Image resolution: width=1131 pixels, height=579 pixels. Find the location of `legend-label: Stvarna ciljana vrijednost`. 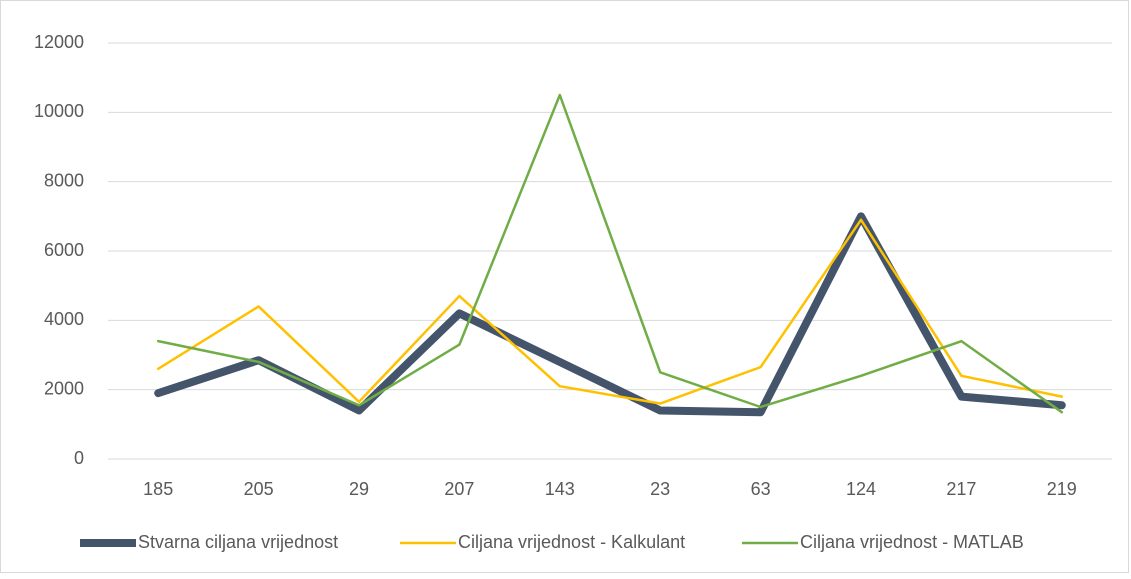

legend-label: Stvarna ciljana vrijednost is located at coordinates (238, 542).